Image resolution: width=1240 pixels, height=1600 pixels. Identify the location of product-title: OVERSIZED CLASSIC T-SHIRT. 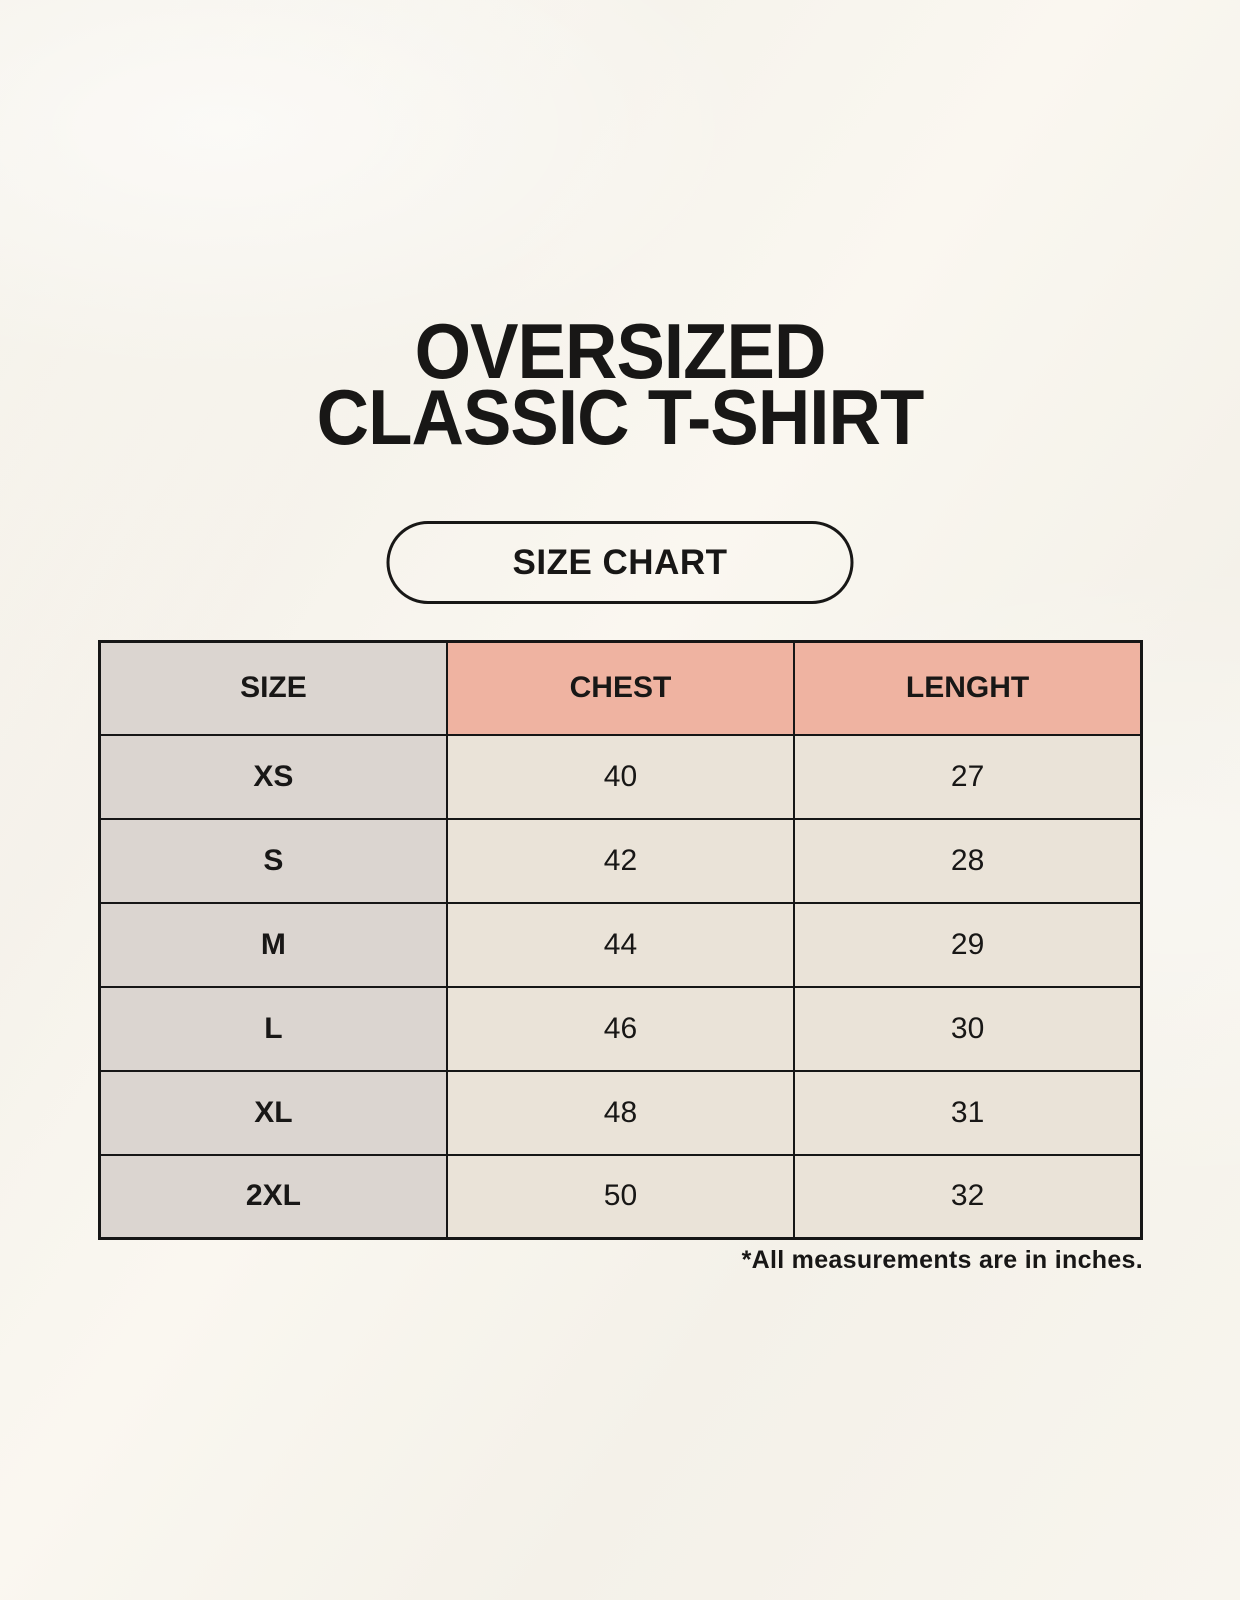
(619, 384).